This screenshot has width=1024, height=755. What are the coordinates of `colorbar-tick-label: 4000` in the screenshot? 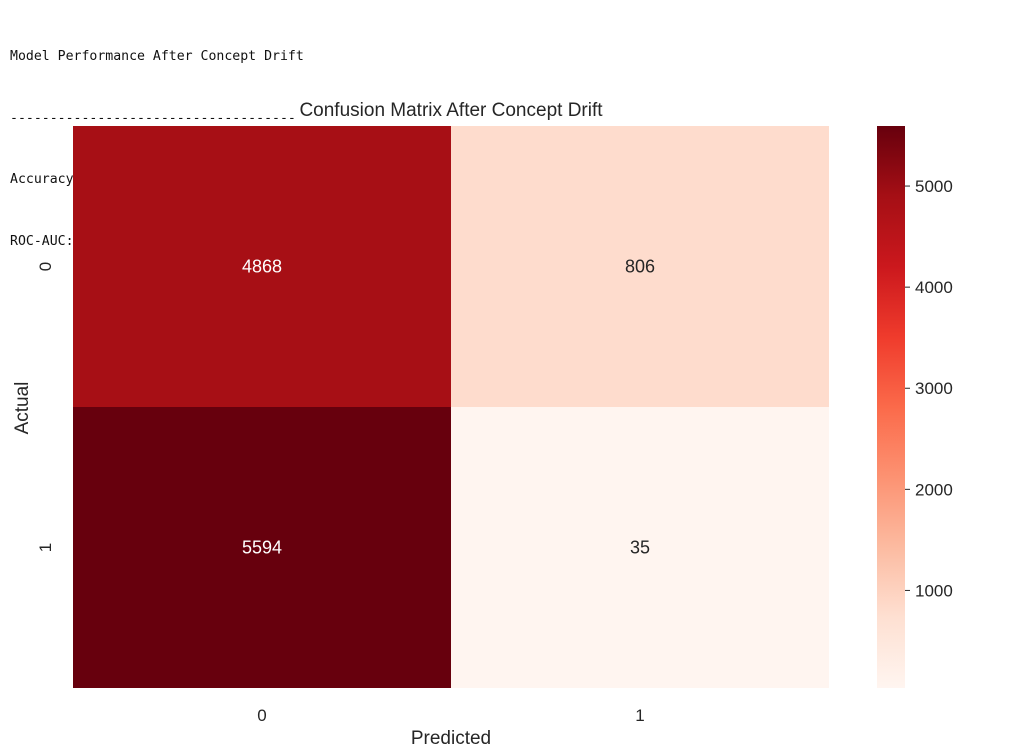 It's located at (934, 287).